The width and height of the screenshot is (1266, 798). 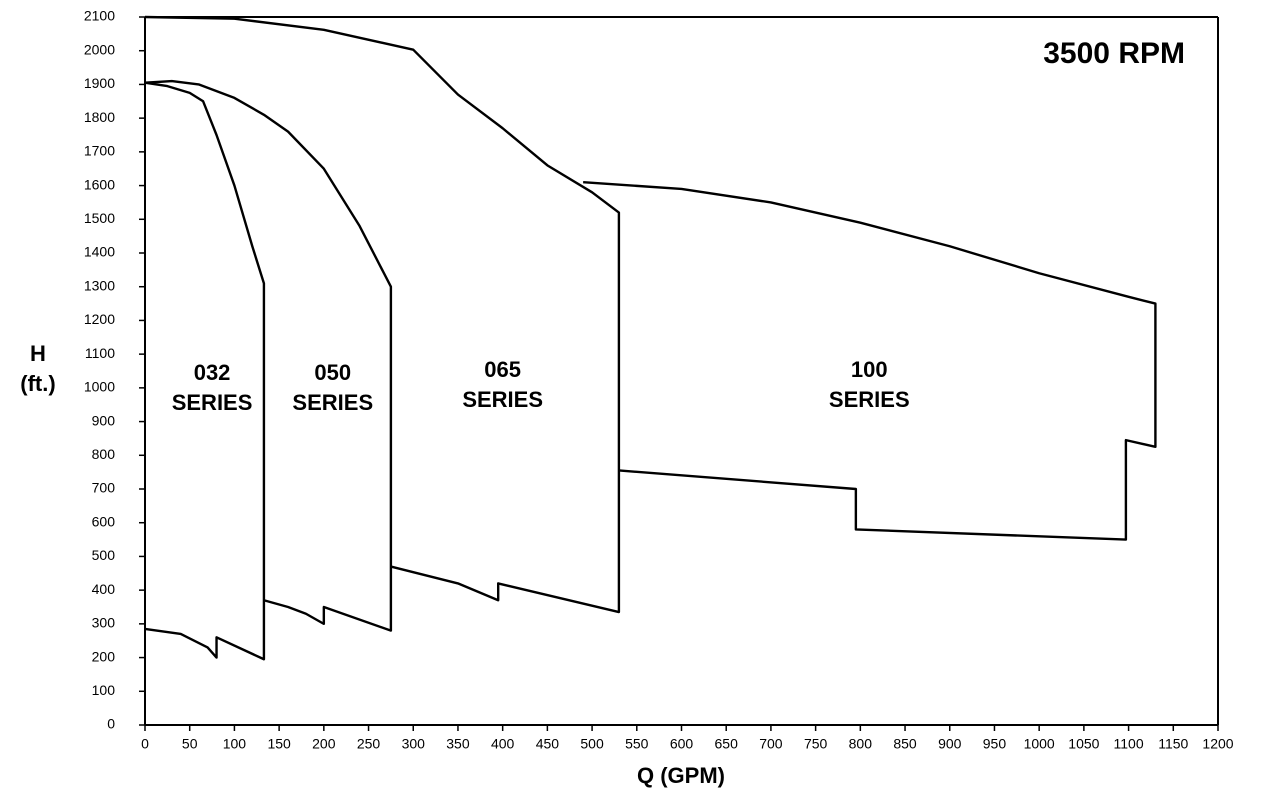 What do you see at coordinates (279, 744) in the screenshot?
I see `x-tick-label: 150` at bounding box center [279, 744].